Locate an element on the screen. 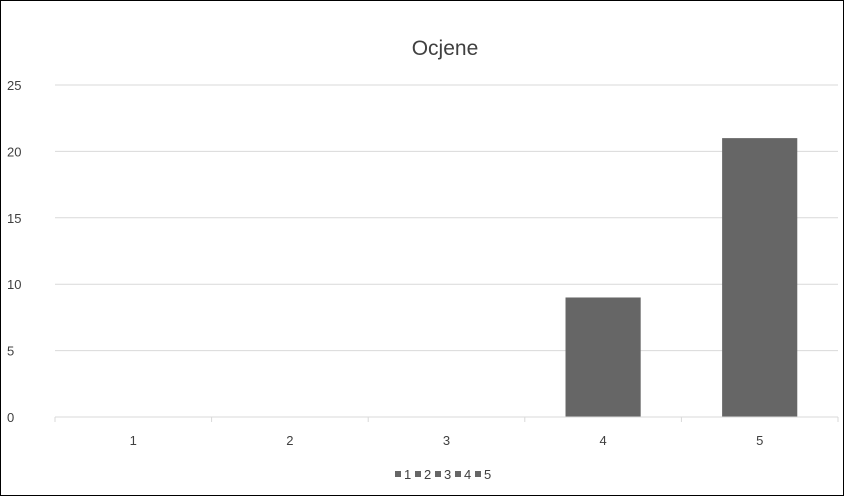  y-tick-label: 25 is located at coordinates (14, 85).